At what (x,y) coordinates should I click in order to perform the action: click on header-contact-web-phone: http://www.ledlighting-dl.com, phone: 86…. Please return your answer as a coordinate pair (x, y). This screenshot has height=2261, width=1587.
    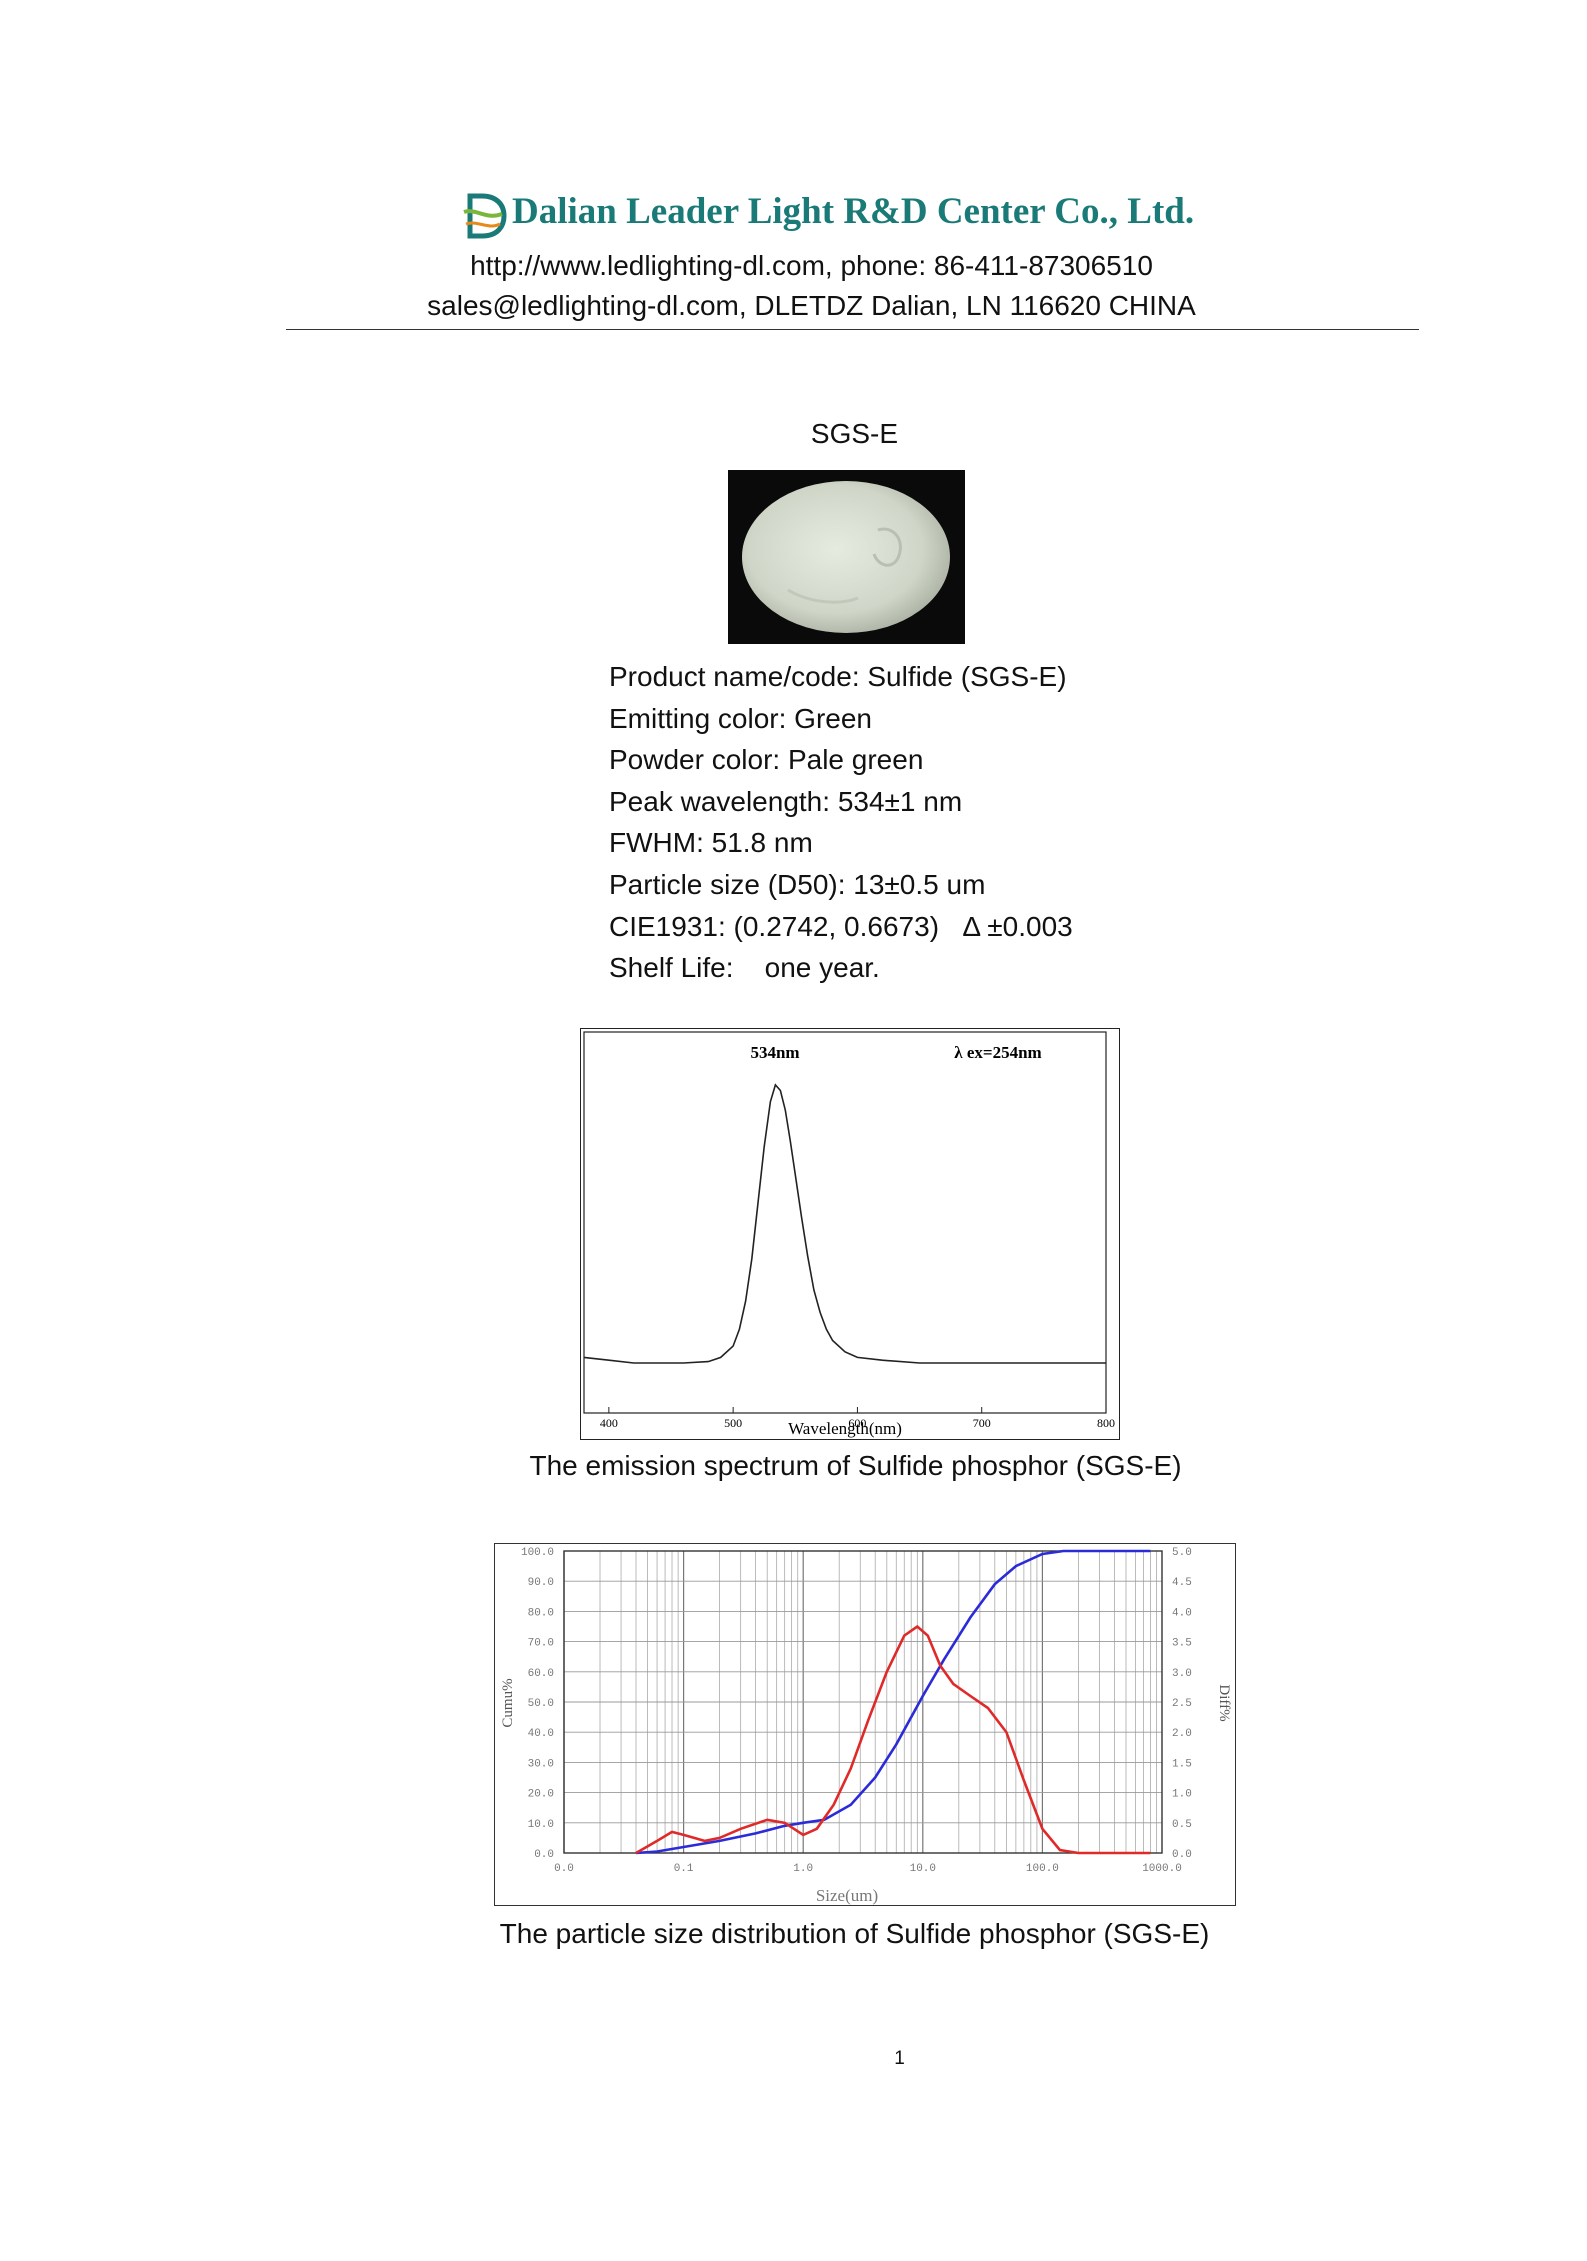
    Looking at the image, I should click on (811, 265).